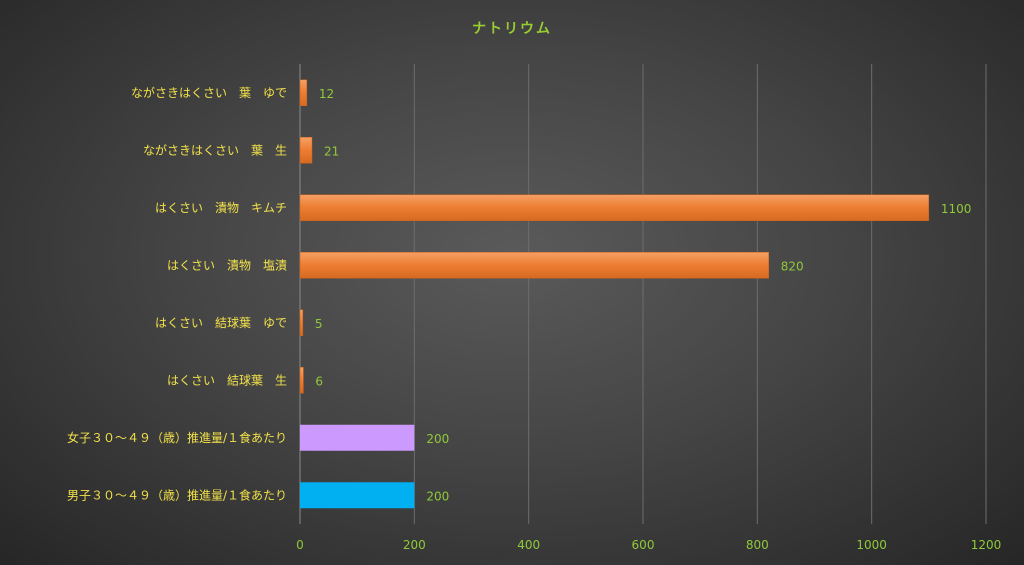  Describe the element at coordinates (331, 151) in the screenshot. I see `data-label: 21` at that location.